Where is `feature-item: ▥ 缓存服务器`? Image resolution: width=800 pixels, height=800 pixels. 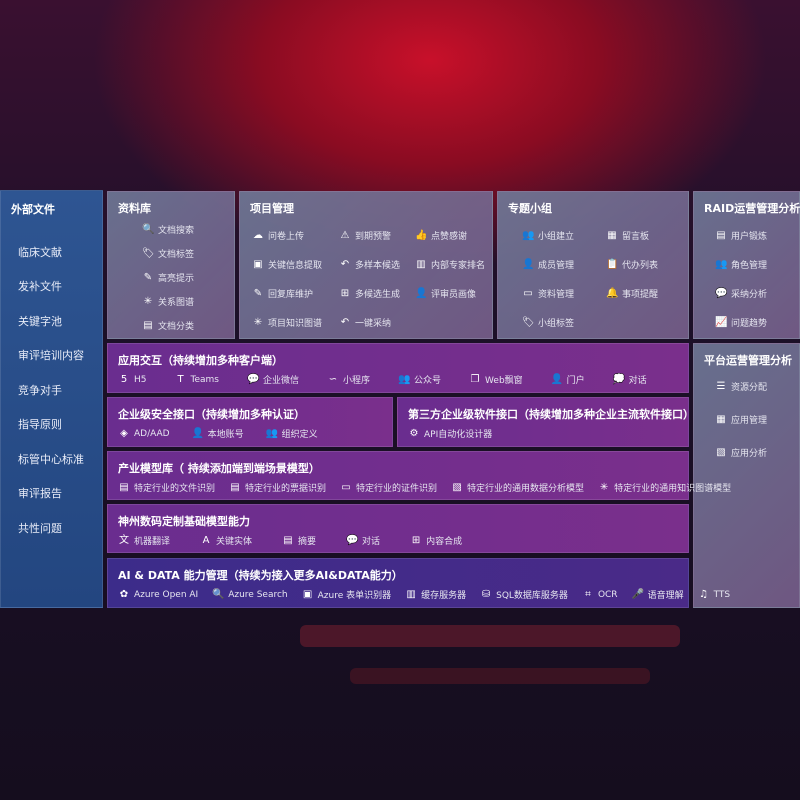 feature-item: ▥ 缓存服务器 is located at coordinates (436, 595).